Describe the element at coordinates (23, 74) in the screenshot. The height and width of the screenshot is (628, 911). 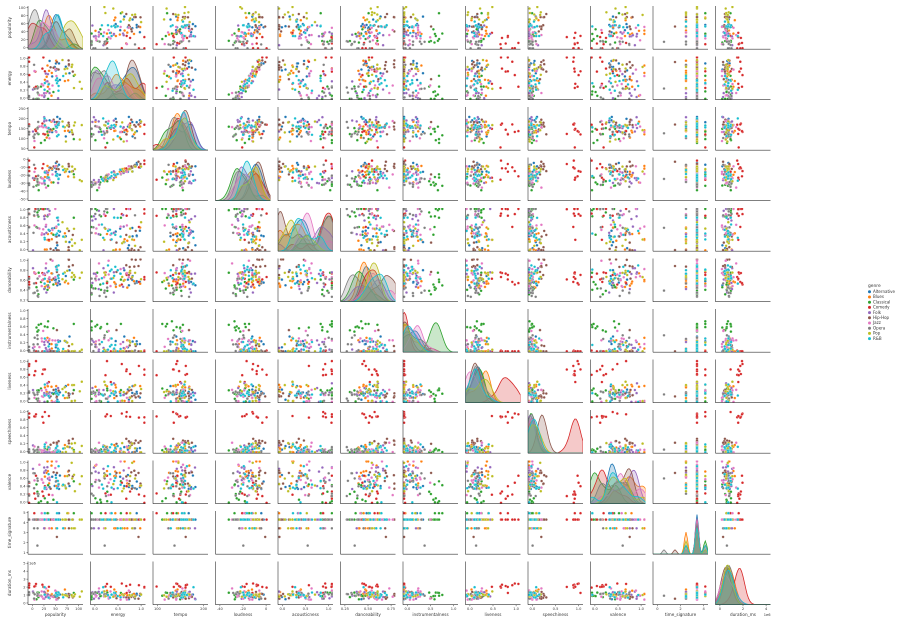
I see `y-tick-label: 0.6` at that location.